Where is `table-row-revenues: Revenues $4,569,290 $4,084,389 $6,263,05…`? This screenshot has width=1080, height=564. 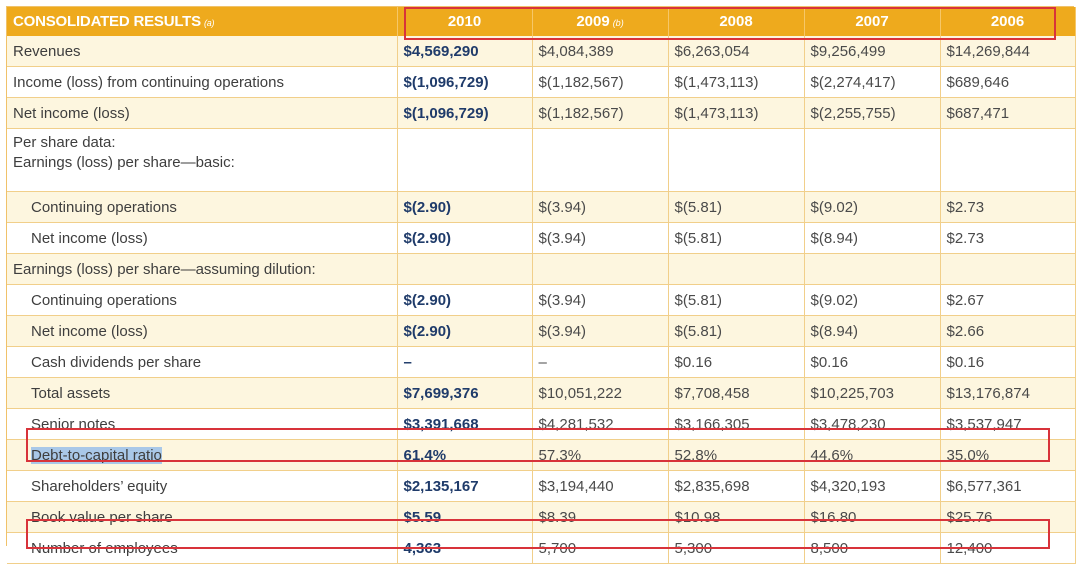
table-row-revenues: Revenues $4,569,290 $4,084,389 $6,263,05… is located at coordinates (541, 51).